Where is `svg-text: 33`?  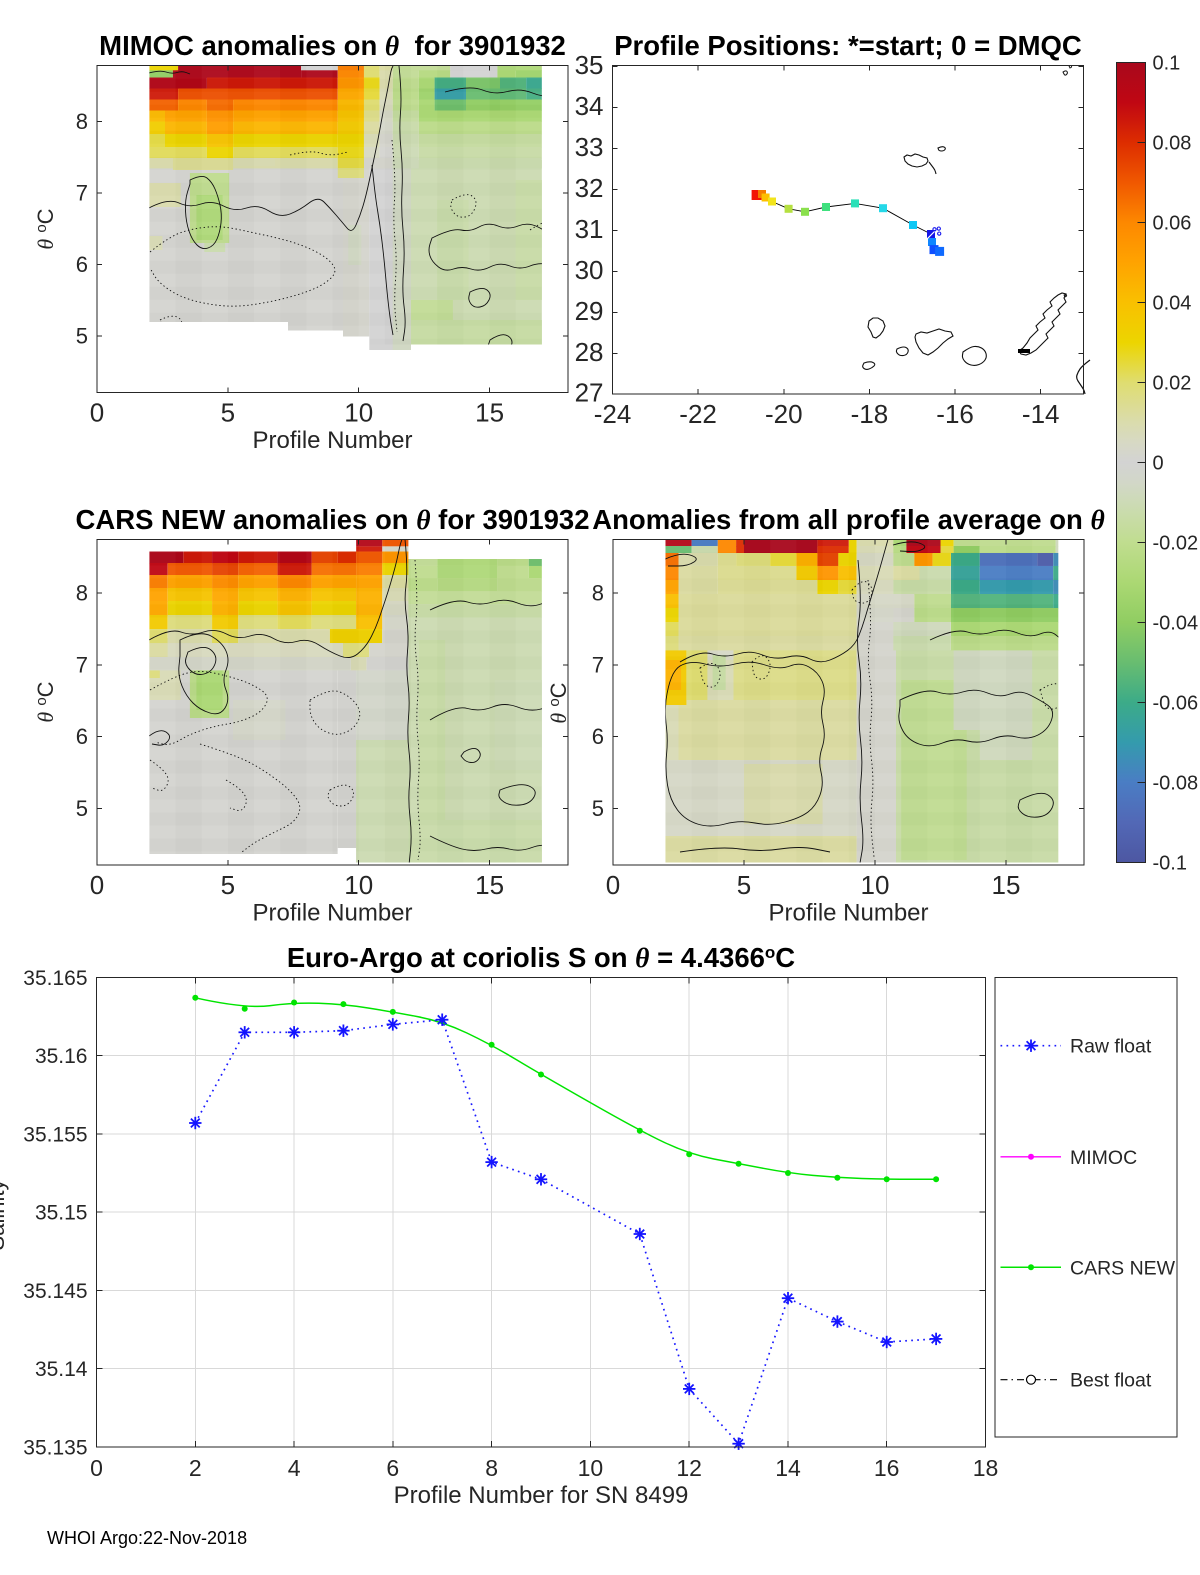
svg-text: 33 is located at coordinates (589, 147).